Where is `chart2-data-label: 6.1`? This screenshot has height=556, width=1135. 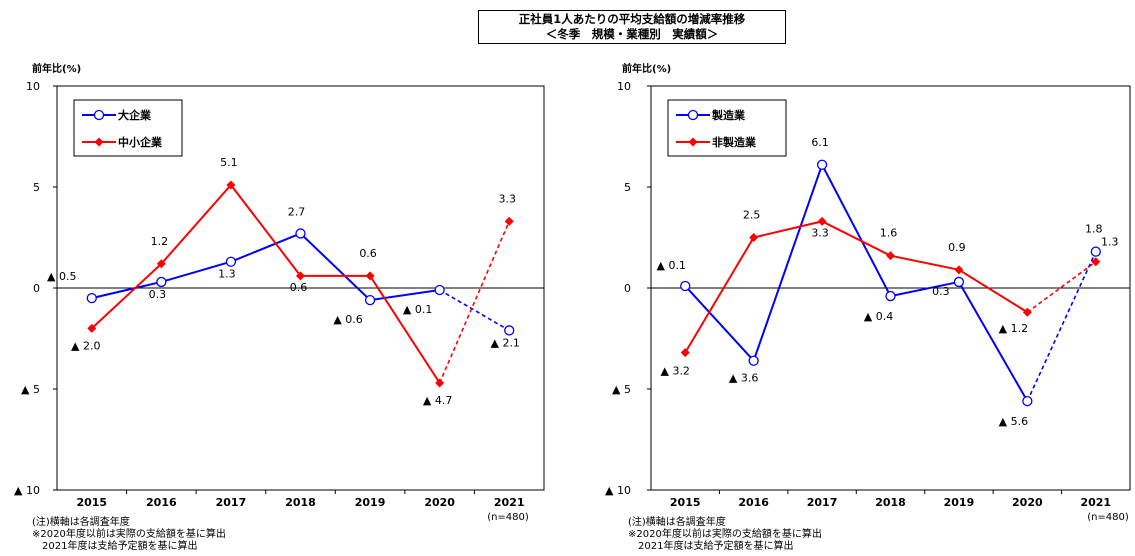 chart2-data-label: 6.1 is located at coordinates (820, 142).